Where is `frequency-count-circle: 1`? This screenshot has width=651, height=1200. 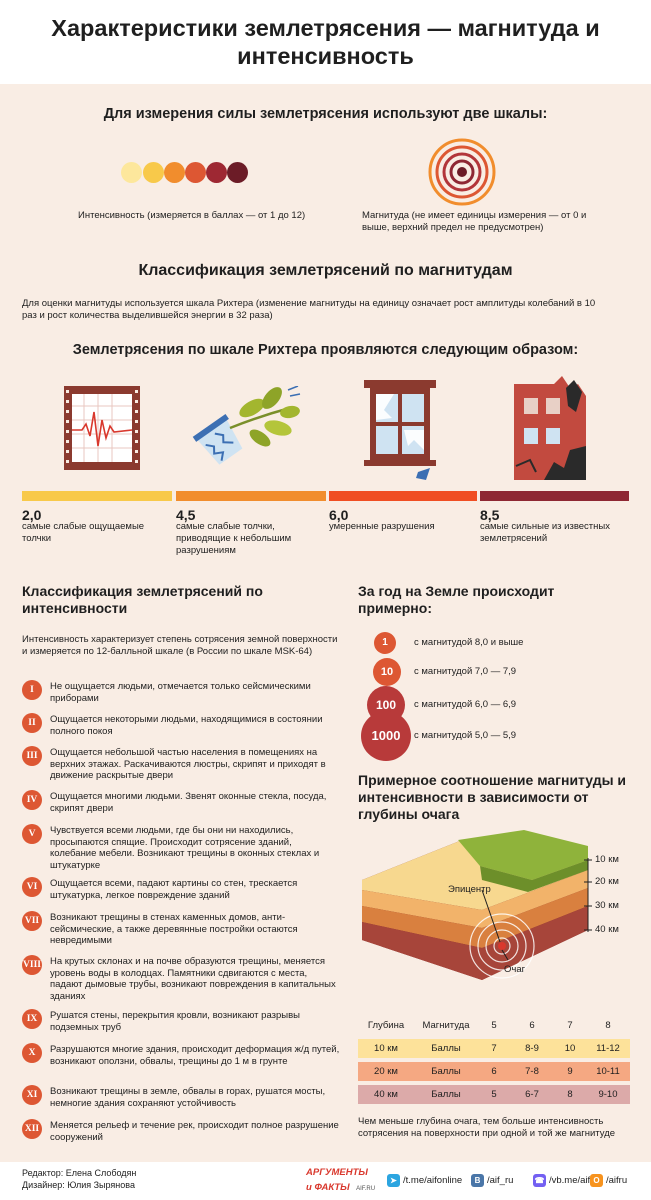
frequency-count-circle: 1 is located at coordinates (385, 643).